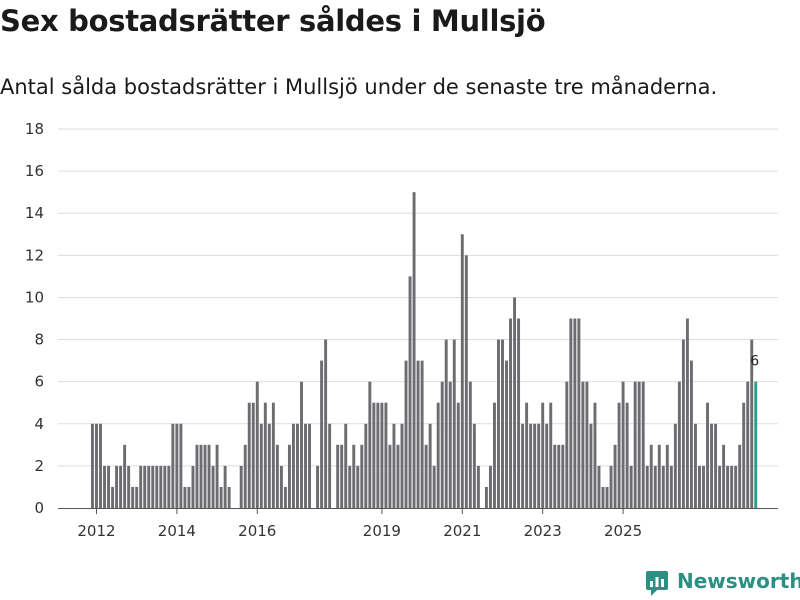 The width and height of the screenshot is (800, 600). What do you see at coordinates (177, 531) in the screenshot?
I see `x-tick-label: 2014` at bounding box center [177, 531].